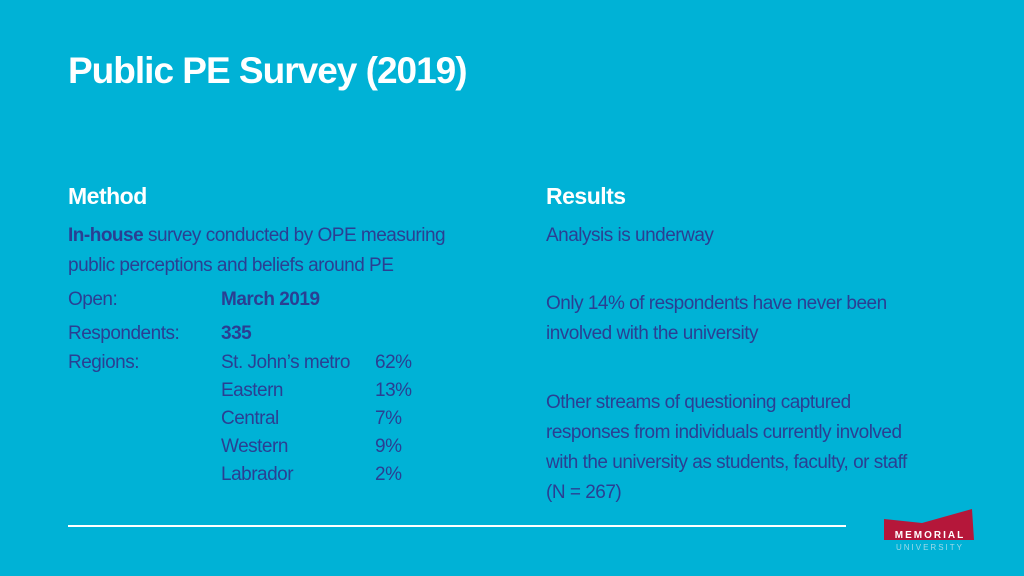 Image resolution: width=1024 pixels, height=576 pixels. Describe the element at coordinates (124, 333) in the screenshot. I see `respondents-label: Respondents:` at that location.